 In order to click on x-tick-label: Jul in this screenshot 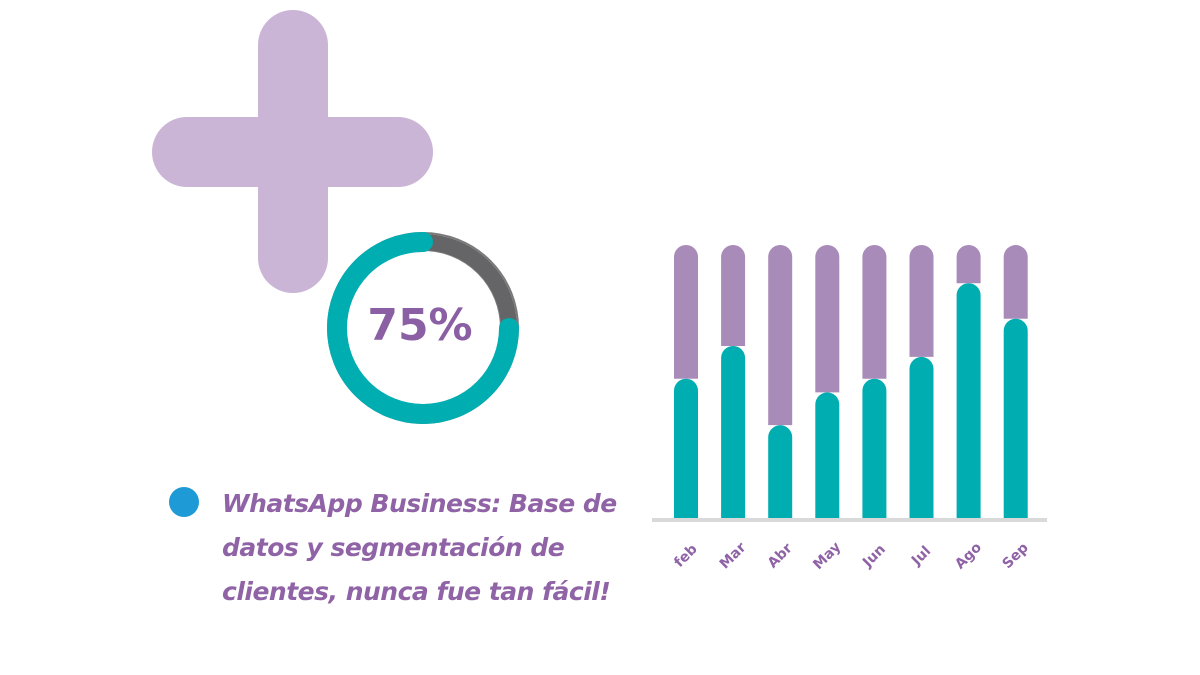, I will do `click(921, 556)`.